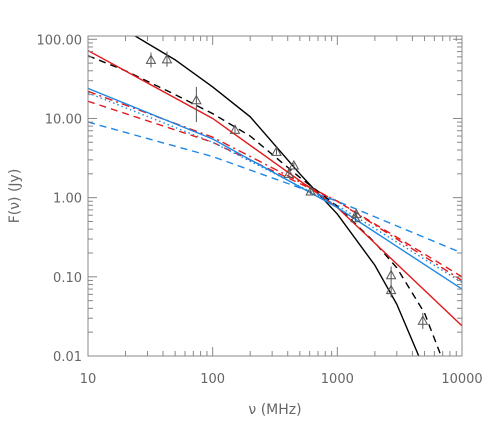 The width and height of the screenshot is (491, 436). What do you see at coordinates (274, 410) in the screenshot?
I see `x-axis-title: ν (MHz)` at bounding box center [274, 410].